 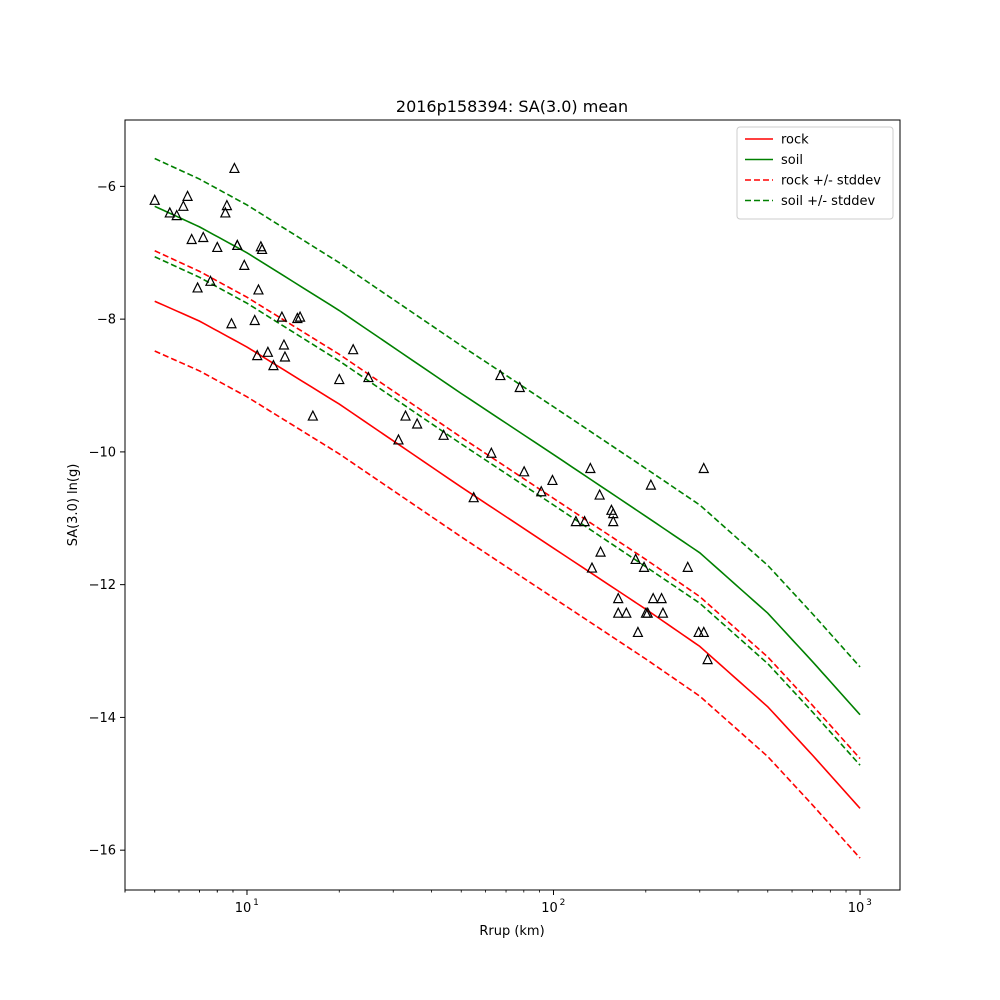 What do you see at coordinates (795, 140) in the screenshot?
I see `legend-label-rock: rock` at bounding box center [795, 140].